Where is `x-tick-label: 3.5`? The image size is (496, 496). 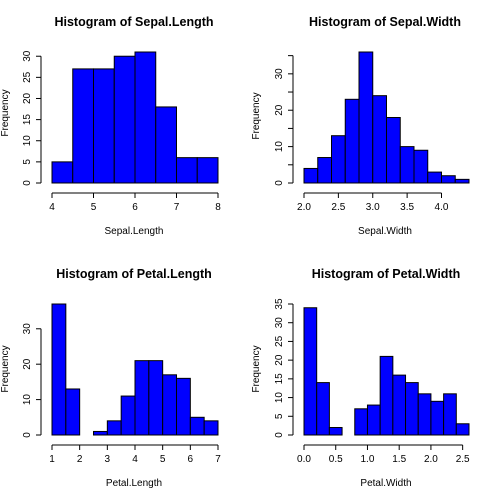 x-tick-label: 3.5 is located at coordinates (407, 207).